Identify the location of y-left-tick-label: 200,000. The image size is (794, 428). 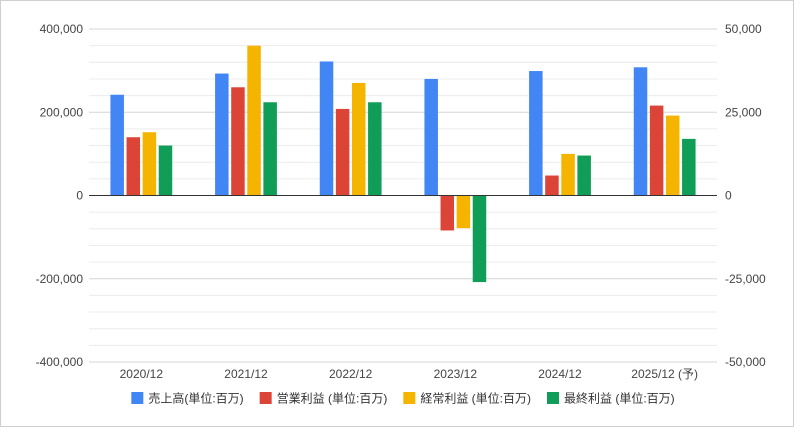
(62, 112).